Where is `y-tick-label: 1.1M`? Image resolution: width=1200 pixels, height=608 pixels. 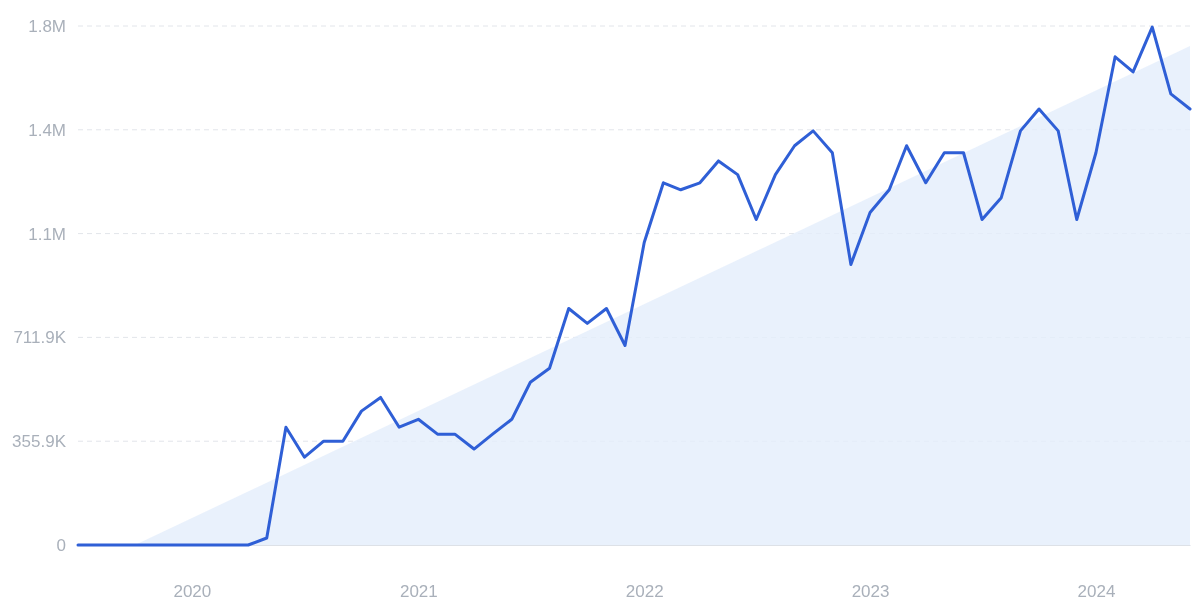
y-tick-label: 1.1M is located at coordinates (47, 234).